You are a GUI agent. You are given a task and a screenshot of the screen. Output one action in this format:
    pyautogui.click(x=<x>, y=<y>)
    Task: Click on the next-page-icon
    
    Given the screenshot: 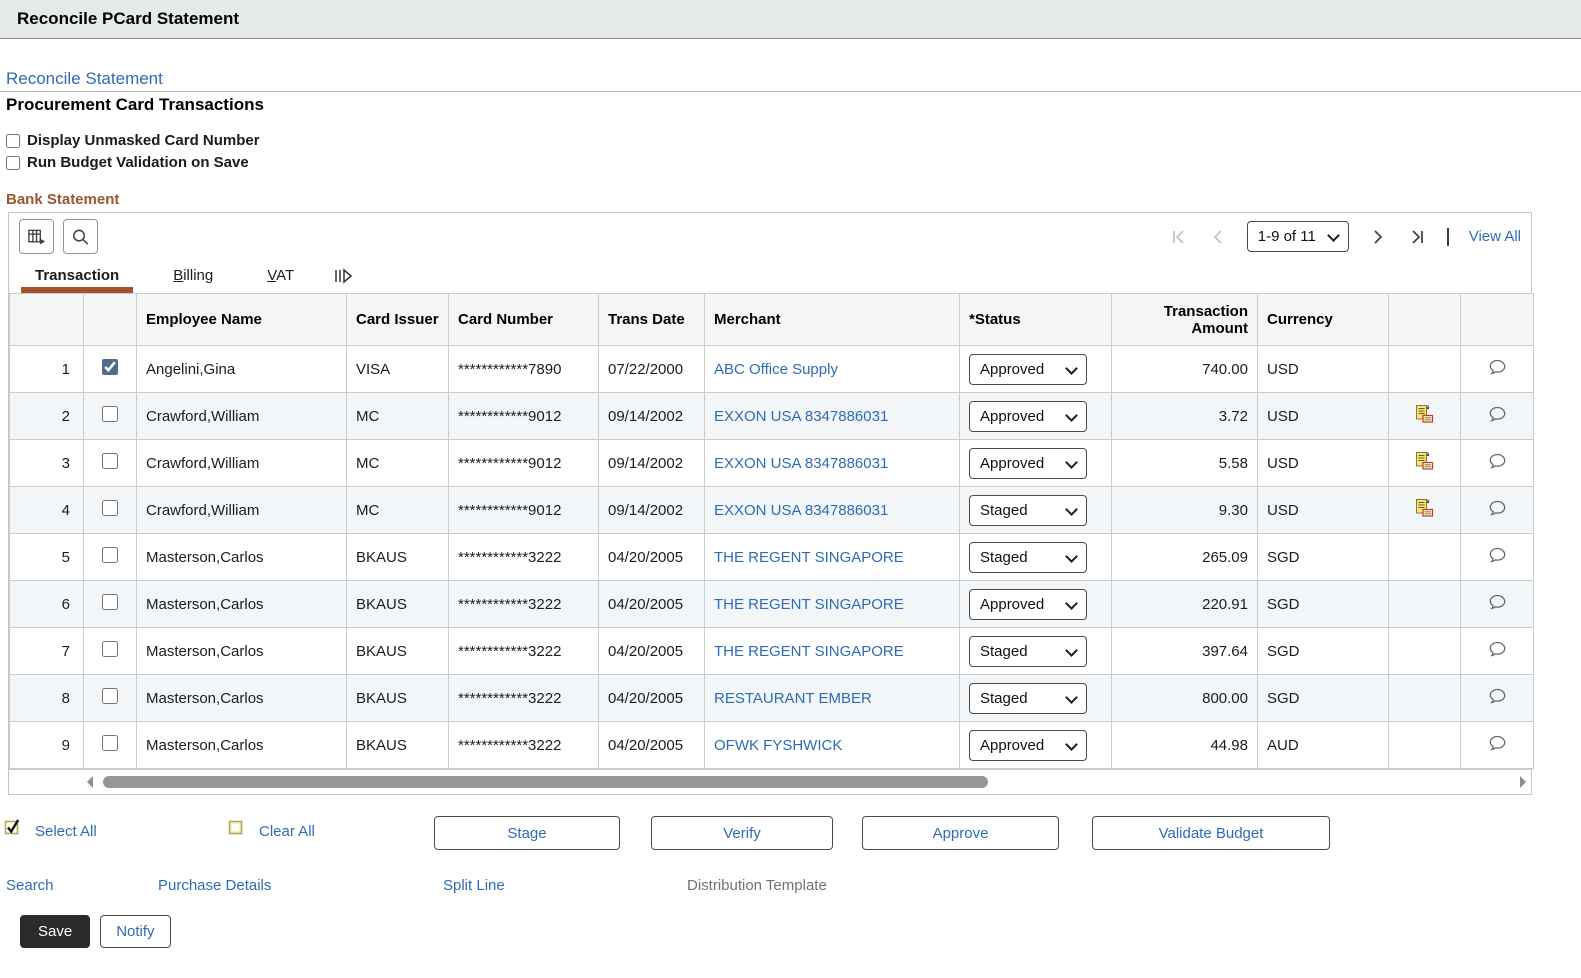 What is the action you would take?
    pyautogui.click(x=1378, y=237)
    